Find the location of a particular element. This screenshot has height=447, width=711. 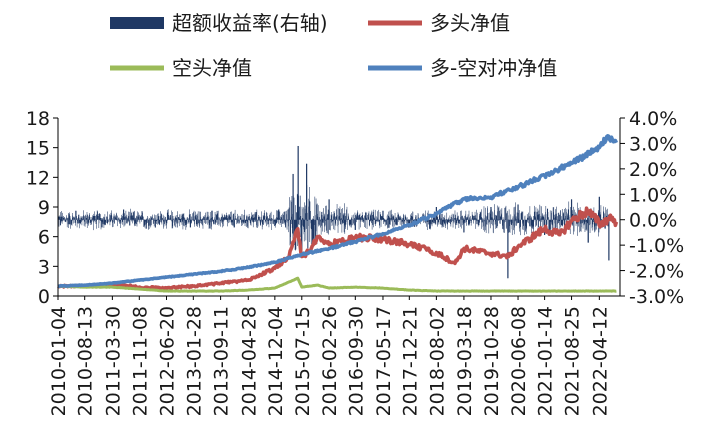

x-tick-label: 2020-06-08 is located at coordinates (519, 361).